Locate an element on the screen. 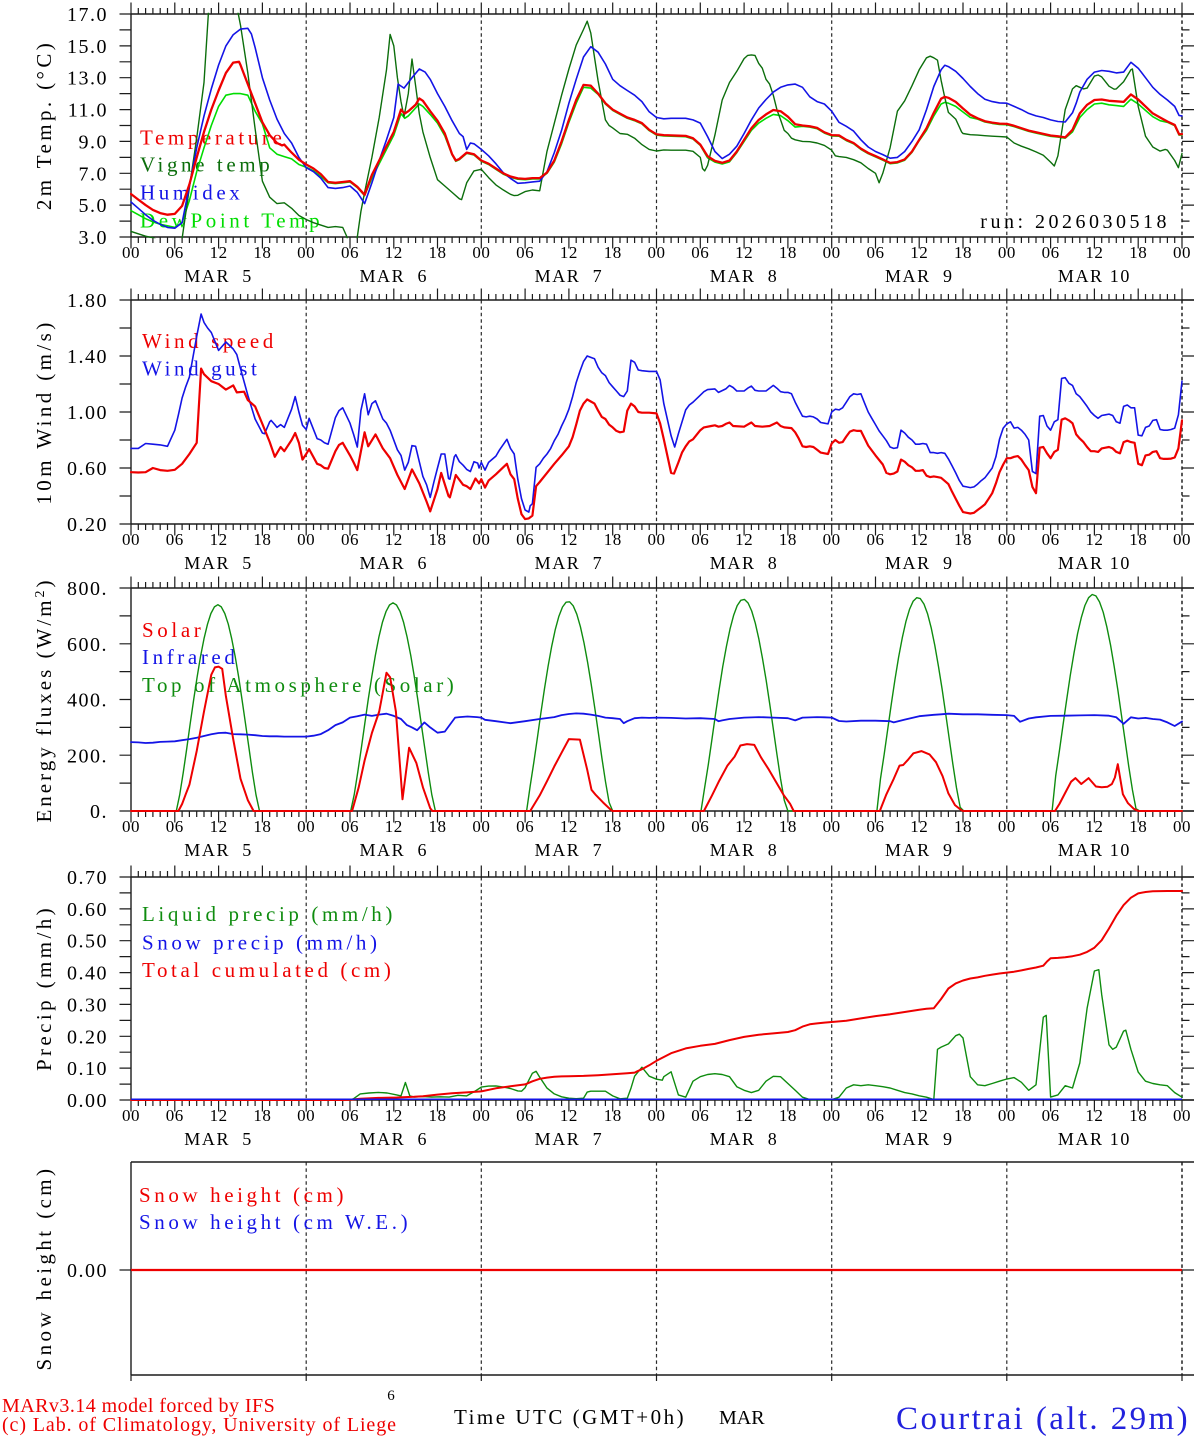 The image size is (1194, 1445). svg-text: 3.0 is located at coordinates (94, 238).